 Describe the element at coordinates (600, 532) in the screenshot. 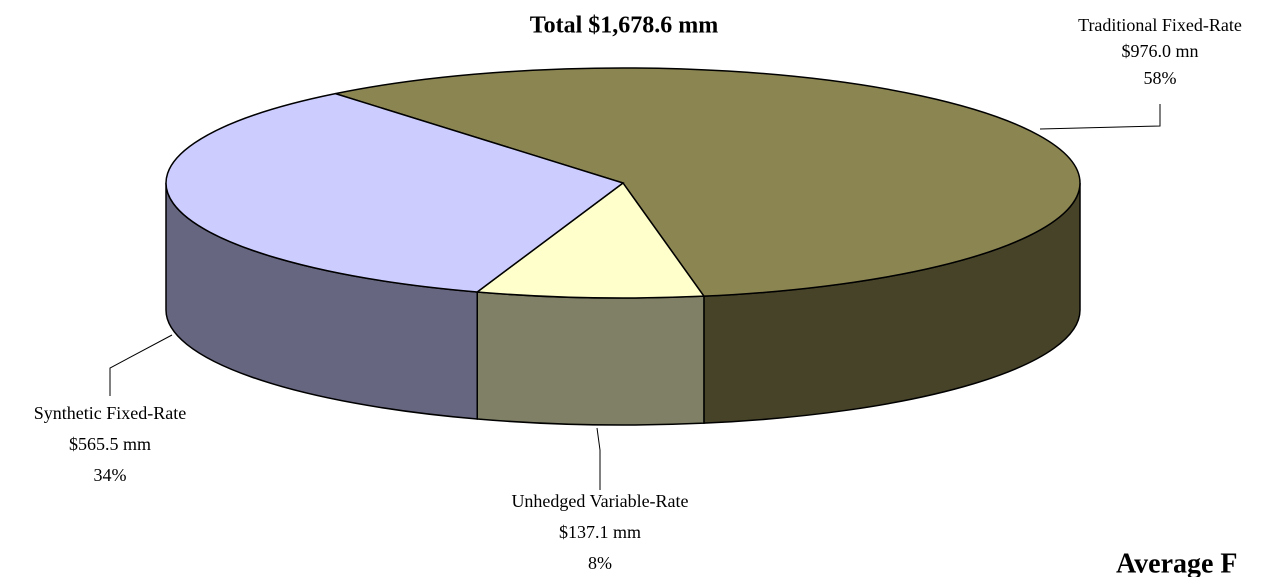

I see `slice-amount: $137.1 mm` at that location.